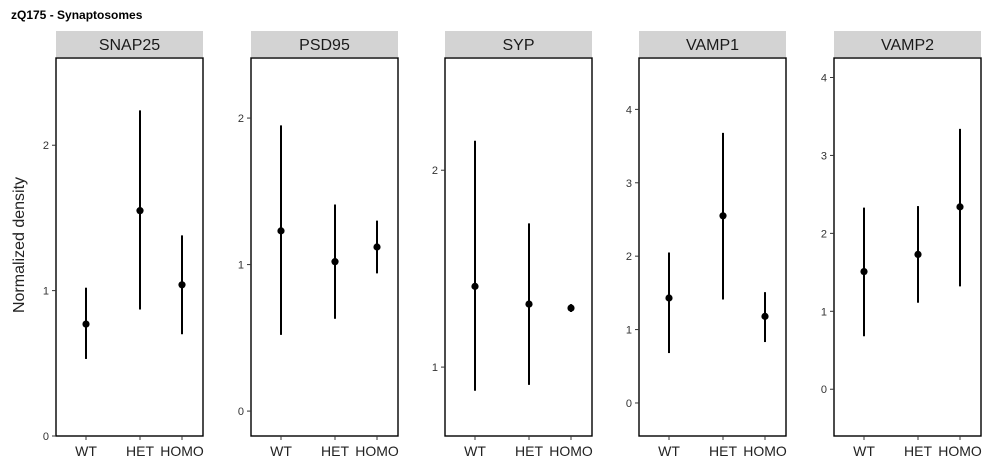  What do you see at coordinates (77, 15) in the screenshot?
I see `chart-title: zQ175 - Synaptosomes` at bounding box center [77, 15].